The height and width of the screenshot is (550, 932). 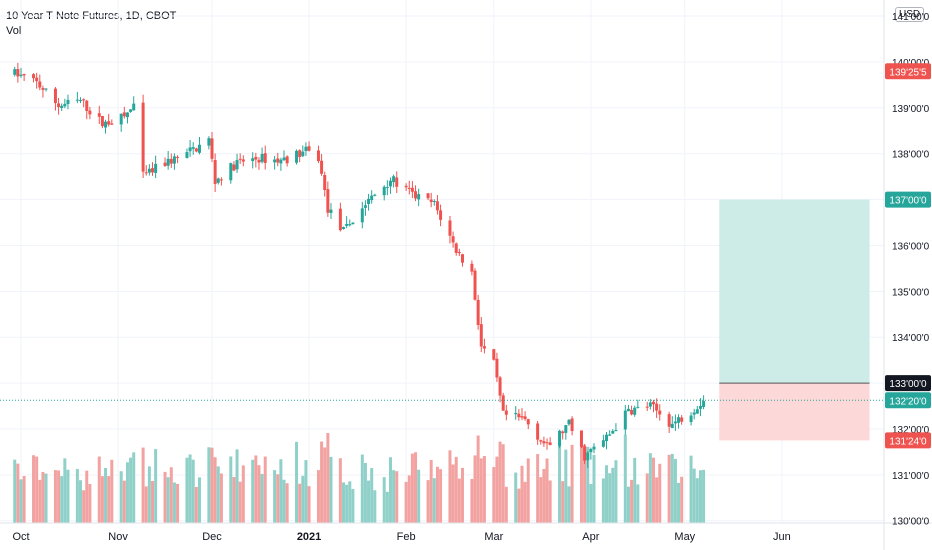 I want to click on price-label-text: 133'00'0, so click(x=908, y=384).